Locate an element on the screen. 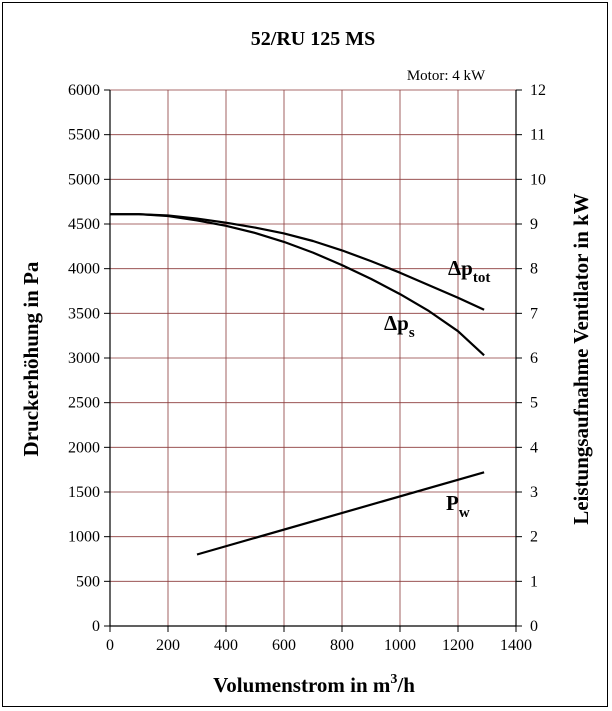 Image resolution: width=612 pixels, height=711 pixels. x-tick-label: 1000 is located at coordinates (400, 645).